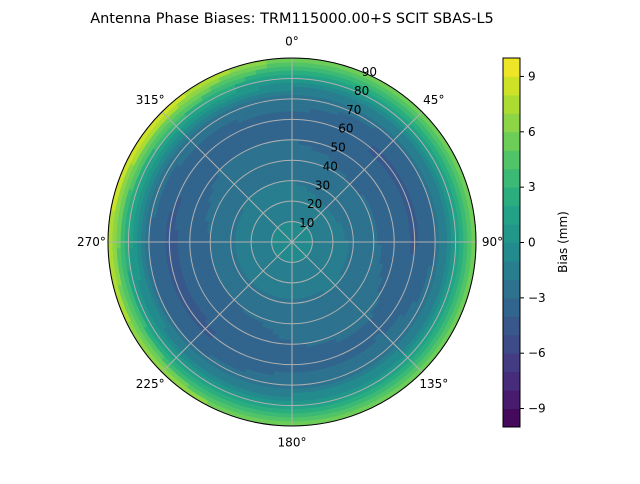 The image size is (640, 484). Describe the element at coordinates (532, 243) in the screenshot. I see `colorbar-tick-label: 0` at that location.